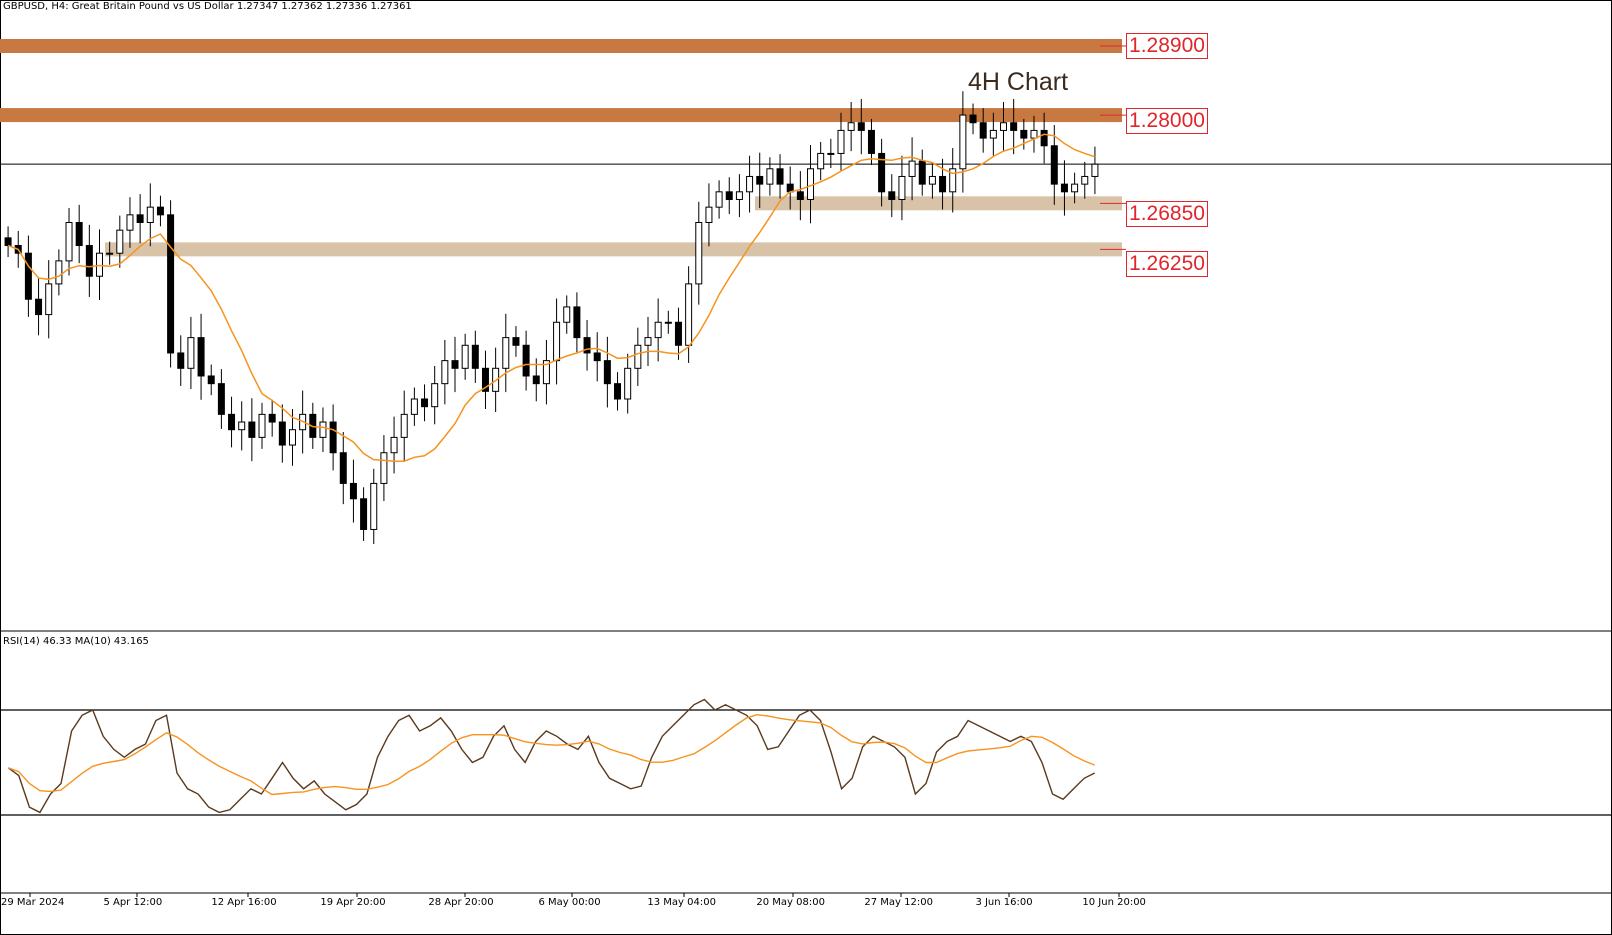 Image resolution: width=1612 pixels, height=935 pixels. What do you see at coordinates (244, 902) in the screenshot?
I see `x-tick-label: 12 Apr 16:00` at bounding box center [244, 902].